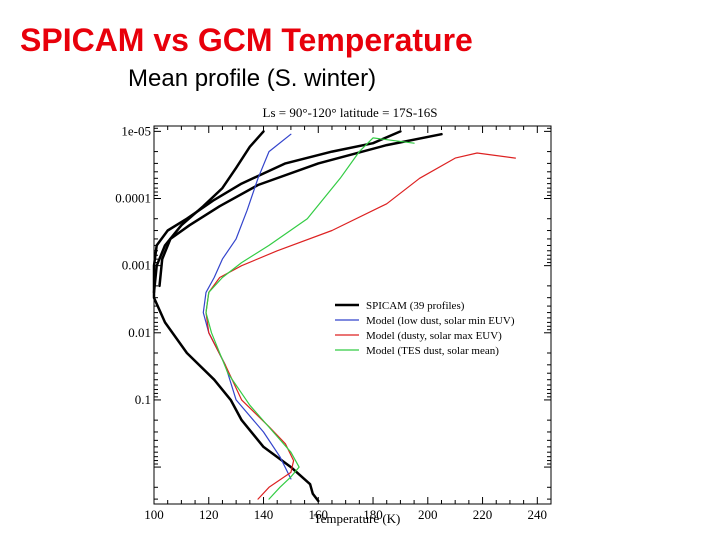 Image resolution: width=720 pixels, height=540 pixels. What do you see at coordinates (440, 321) in the screenshot?
I see `legend-label-3: Model (low dust, solar min EUV)` at bounding box center [440, 321].